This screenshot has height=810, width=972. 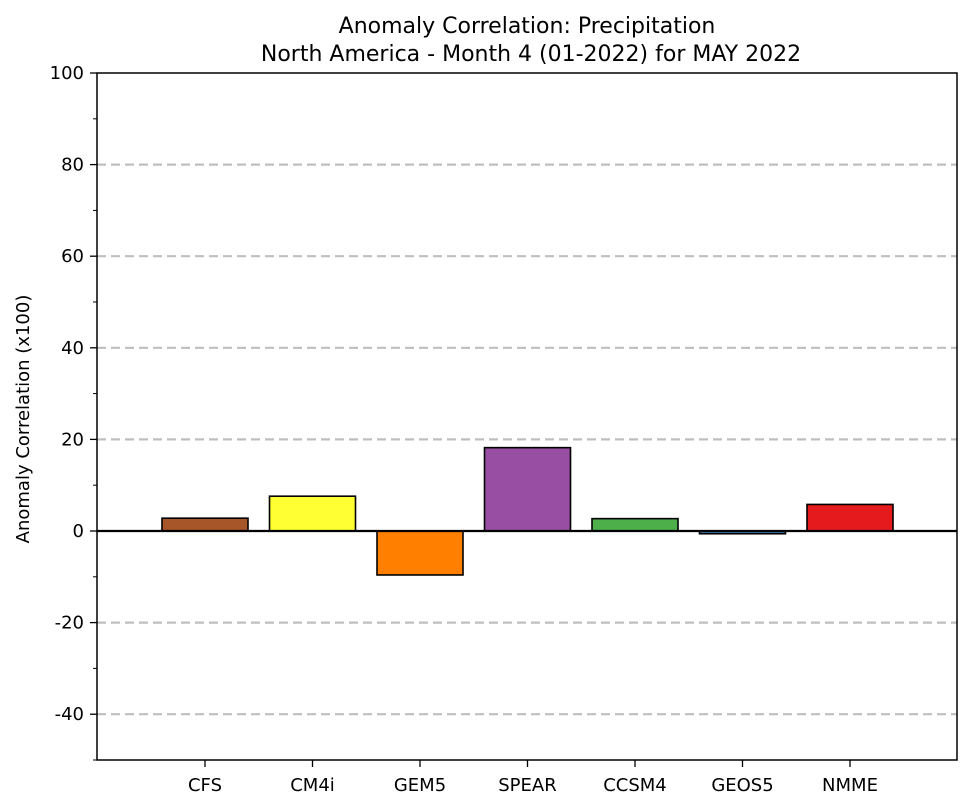 What do you see at coordinates (78, 531) in the screenshot?
I see `y-tick-label: 0` at bounding box center [78, 531].